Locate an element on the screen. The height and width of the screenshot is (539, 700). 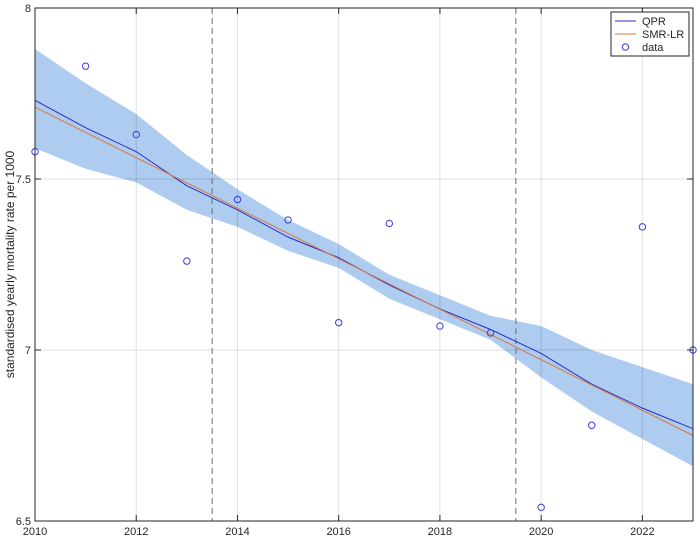
x-tick-label: 2018 is located at coordinates (440, 532).